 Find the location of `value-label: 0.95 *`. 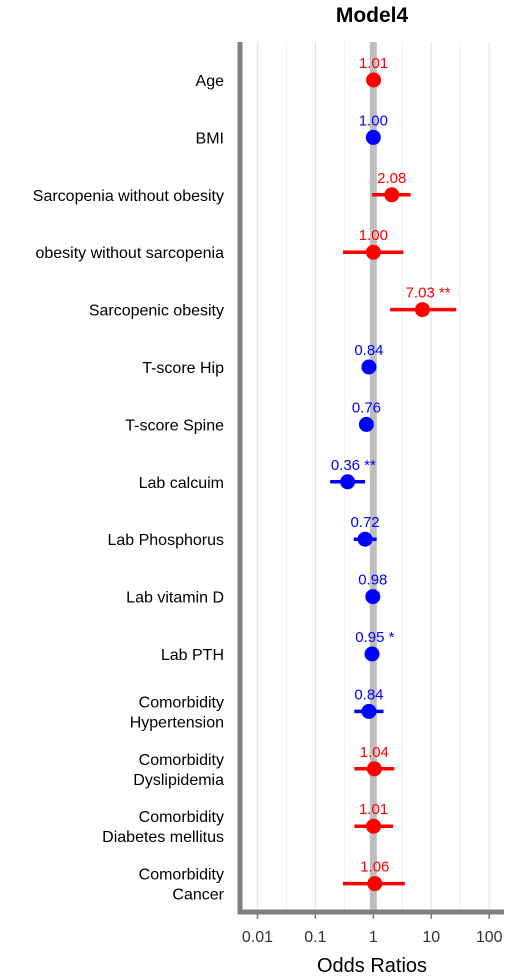

value-label: 0.95 * is located at coordinates (374, 637).